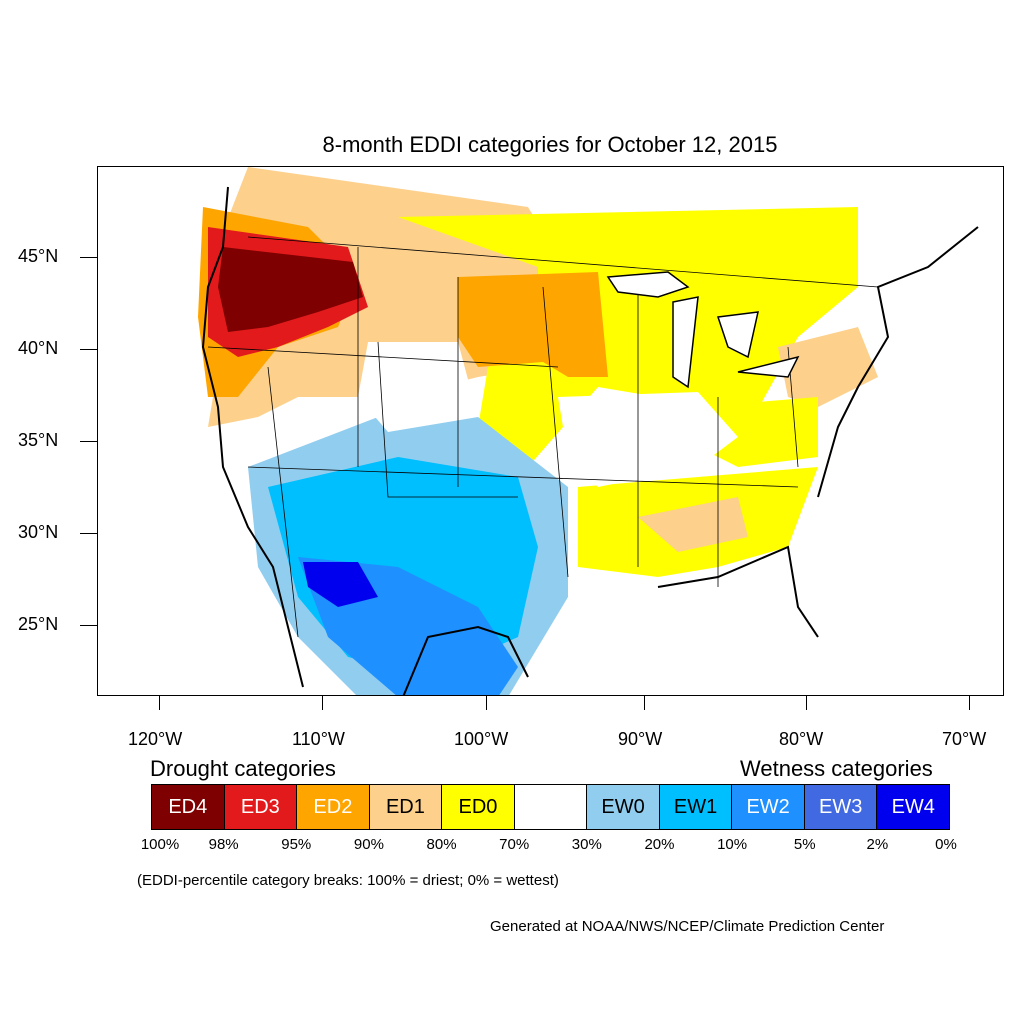 This screenshot has height=1024, width=1024. Describe the element at coordinates (836, 768) in the screenshot. I see `wetness-heading: Wetness categories` at that location.